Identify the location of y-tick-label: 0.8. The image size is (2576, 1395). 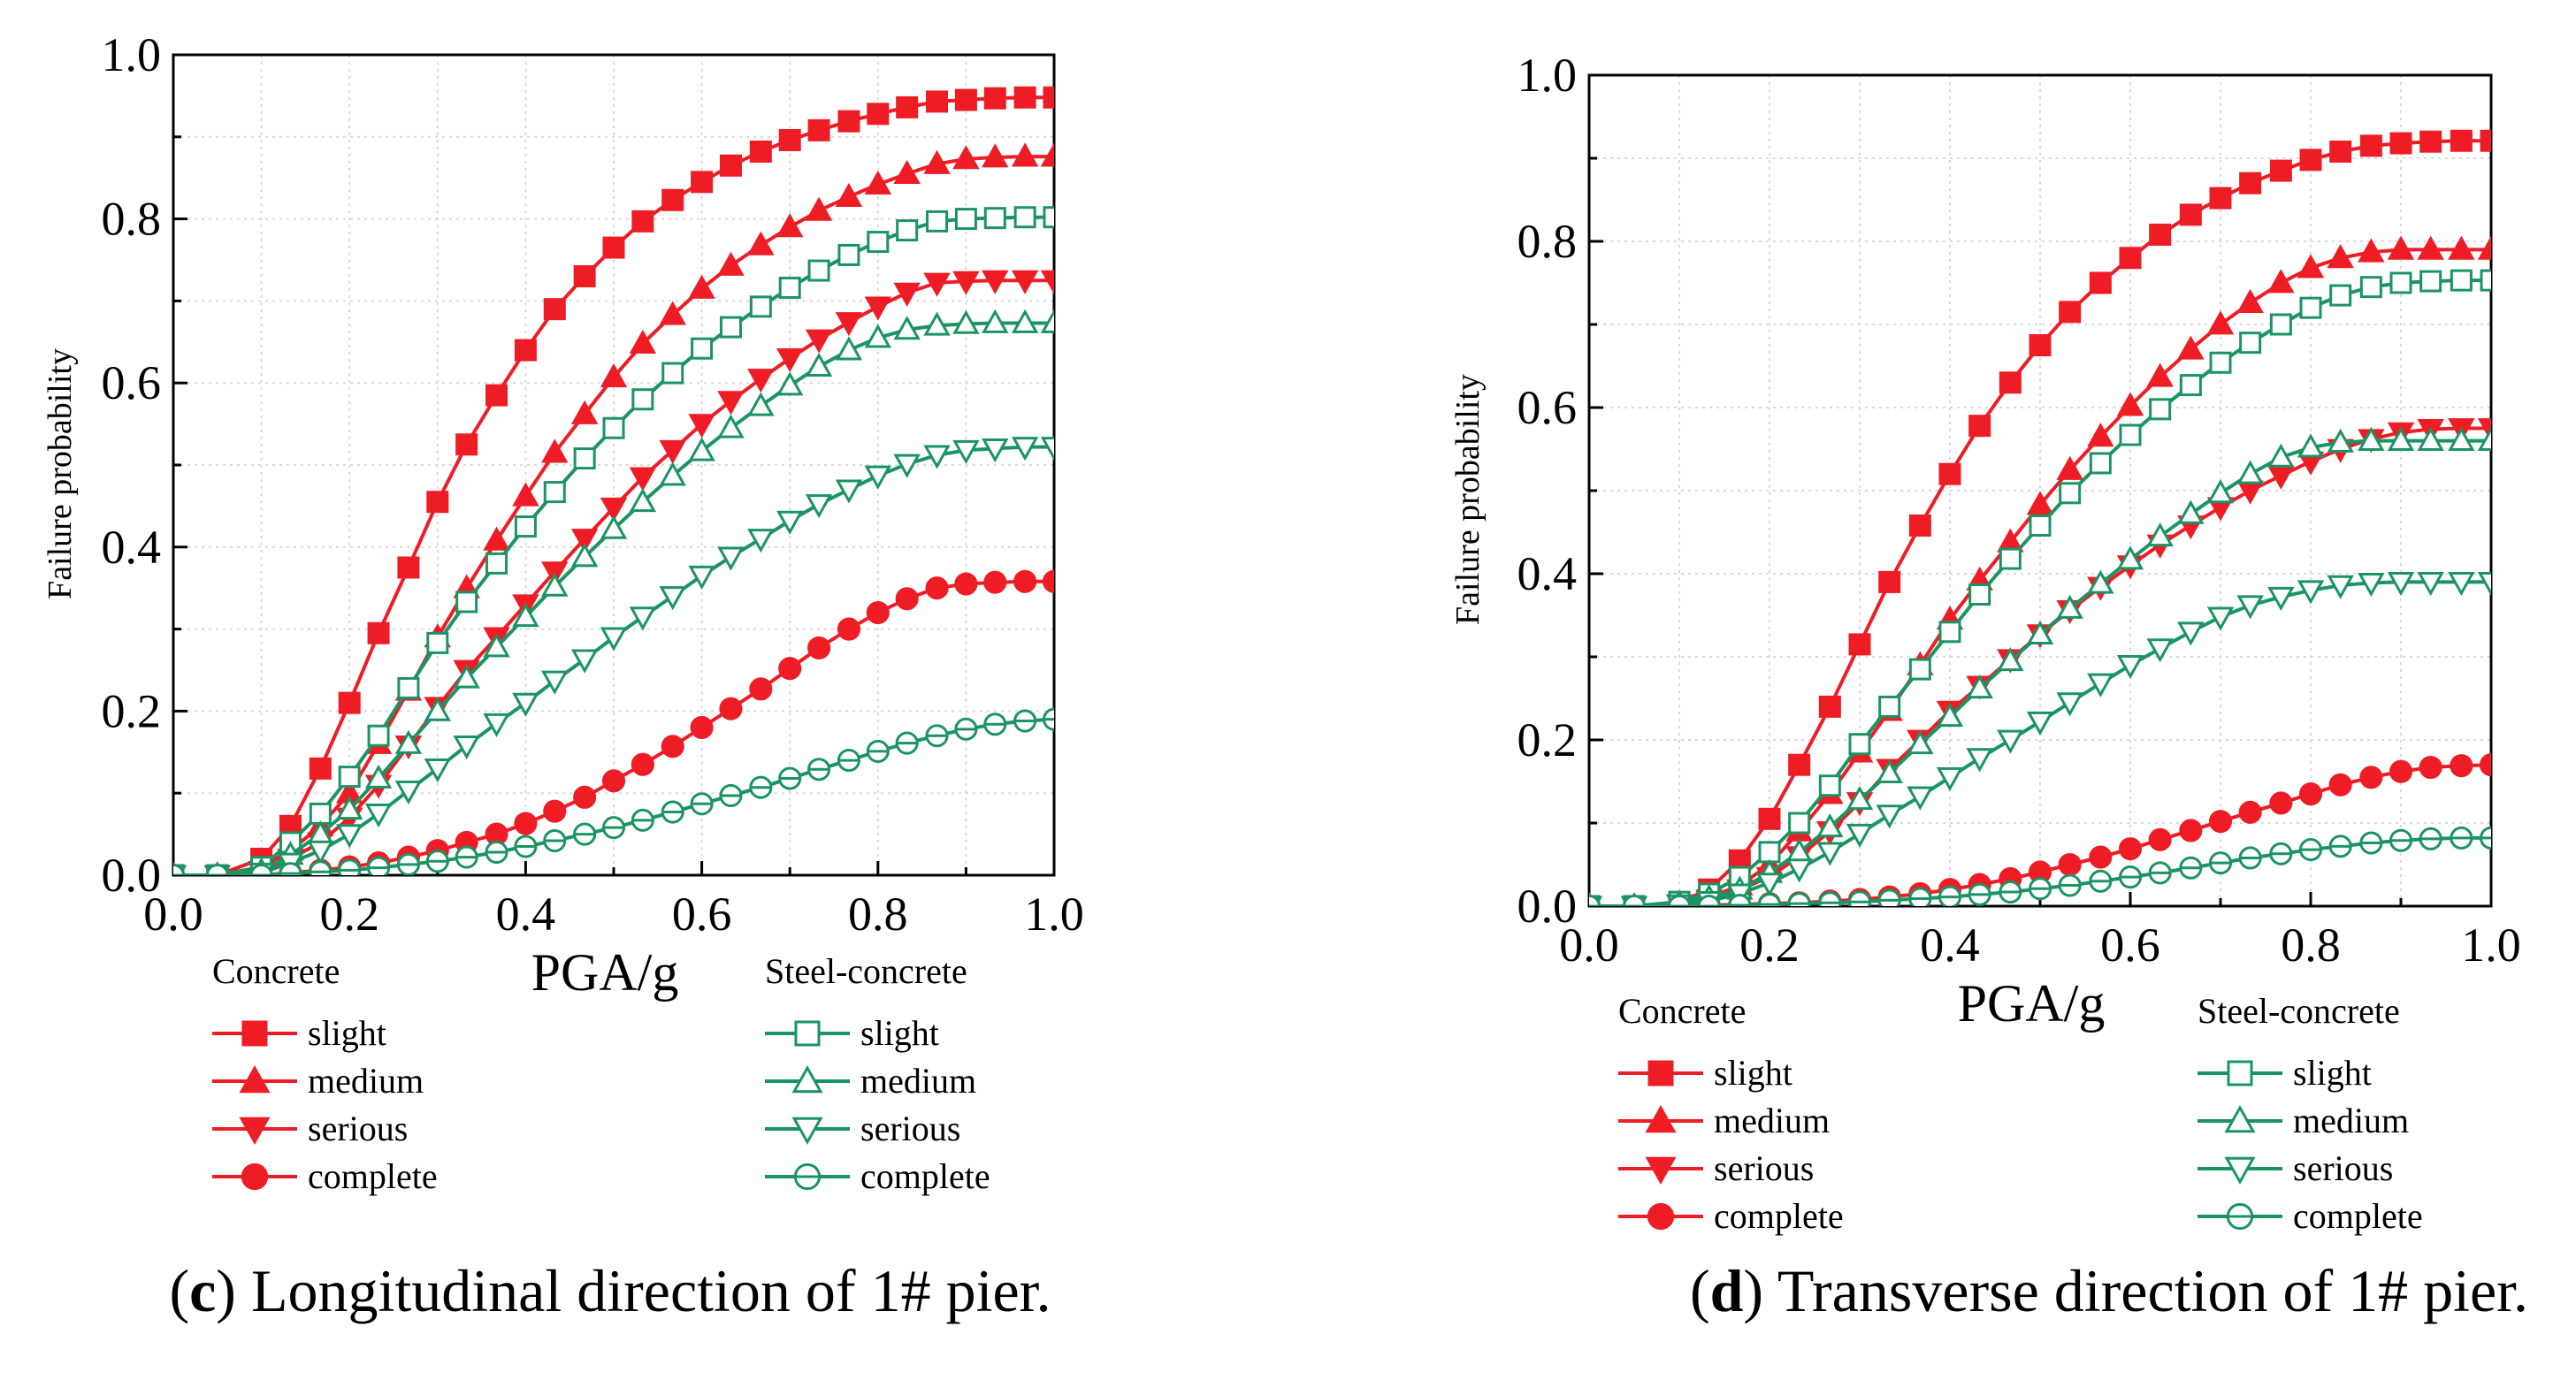
(1548, 241).